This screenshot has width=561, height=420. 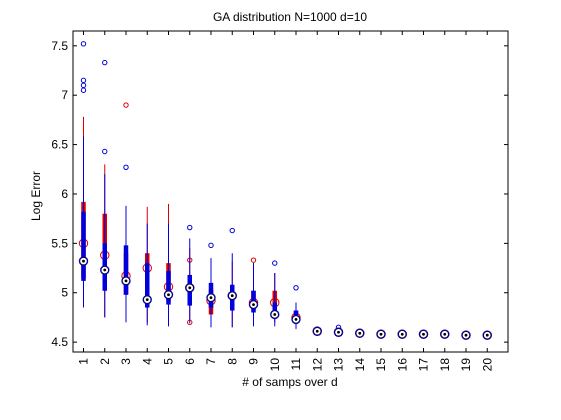 I want to click on x-tick-label: 16, so click(x=402, y=365).